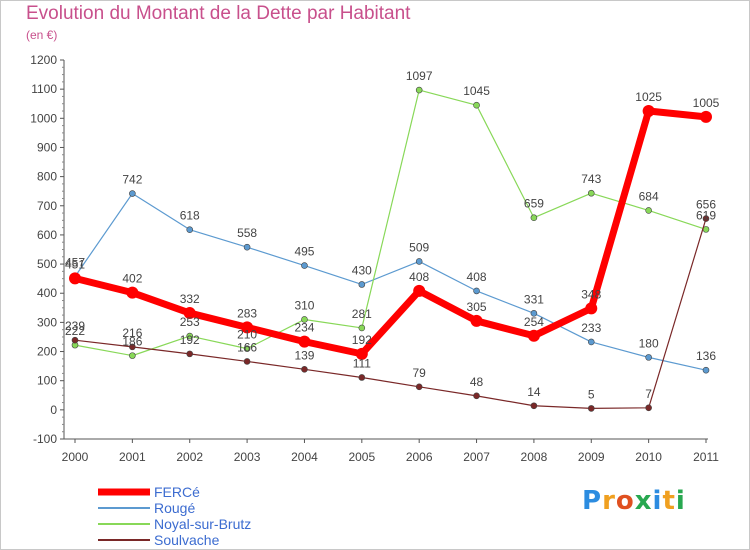 The width and height of the screenshot is (750, 550). I want to click on logo-letter: o, so click(625, 501).